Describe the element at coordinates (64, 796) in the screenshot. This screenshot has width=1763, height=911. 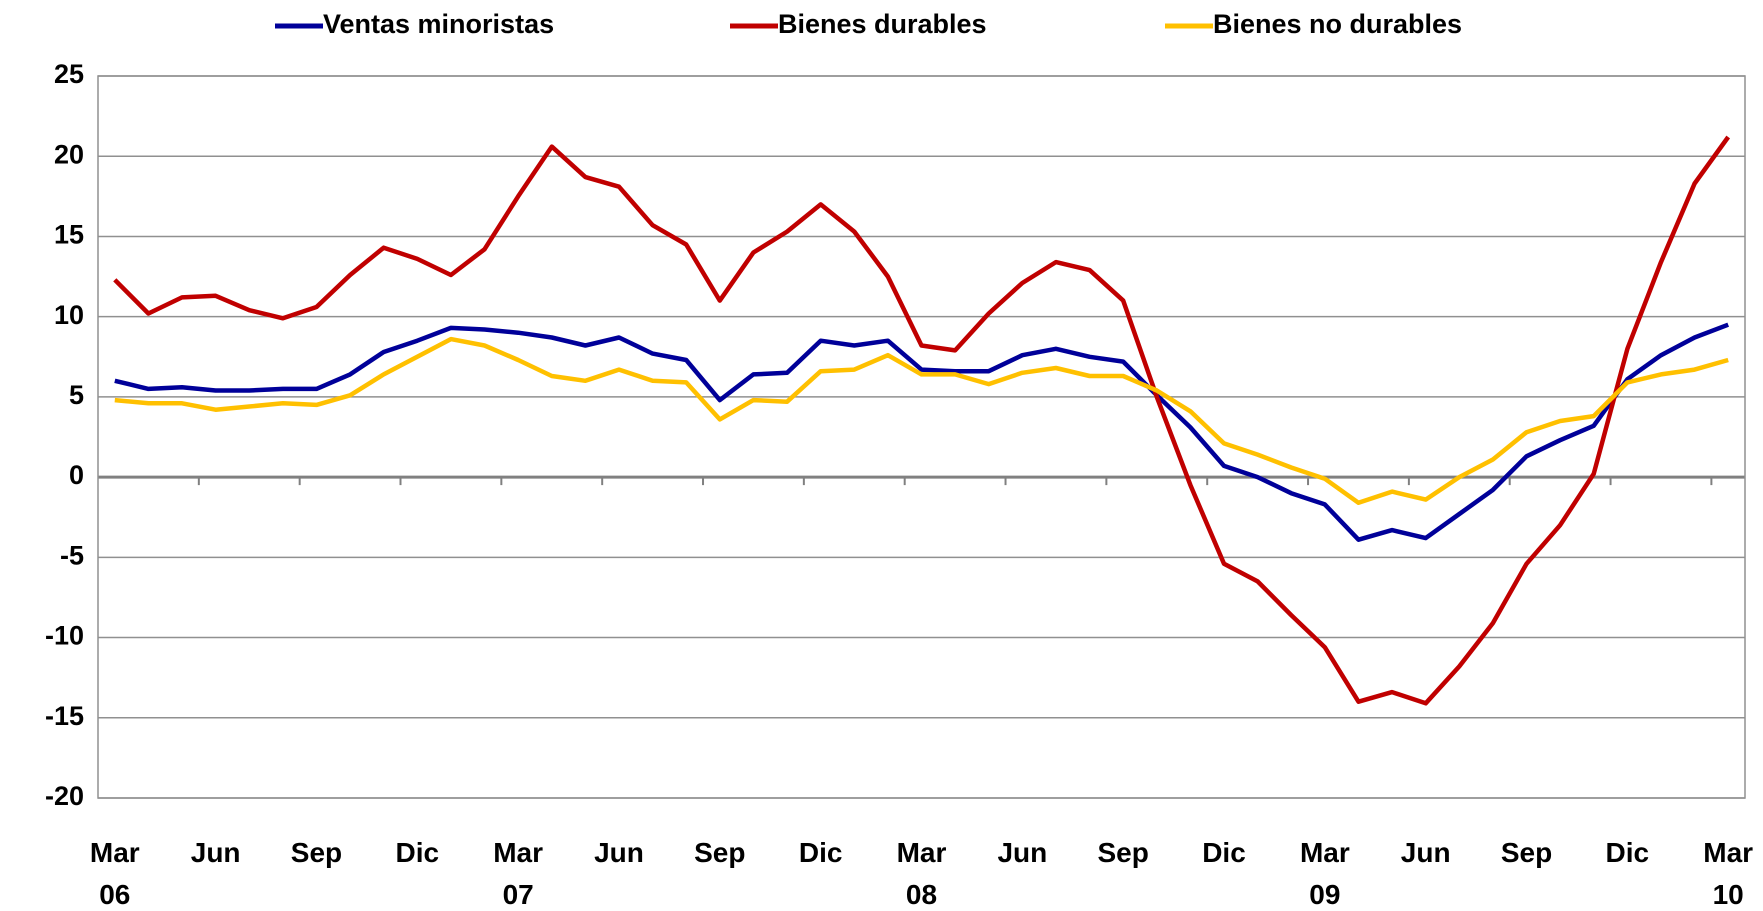
I see `y-tick-label: -20` at that location.